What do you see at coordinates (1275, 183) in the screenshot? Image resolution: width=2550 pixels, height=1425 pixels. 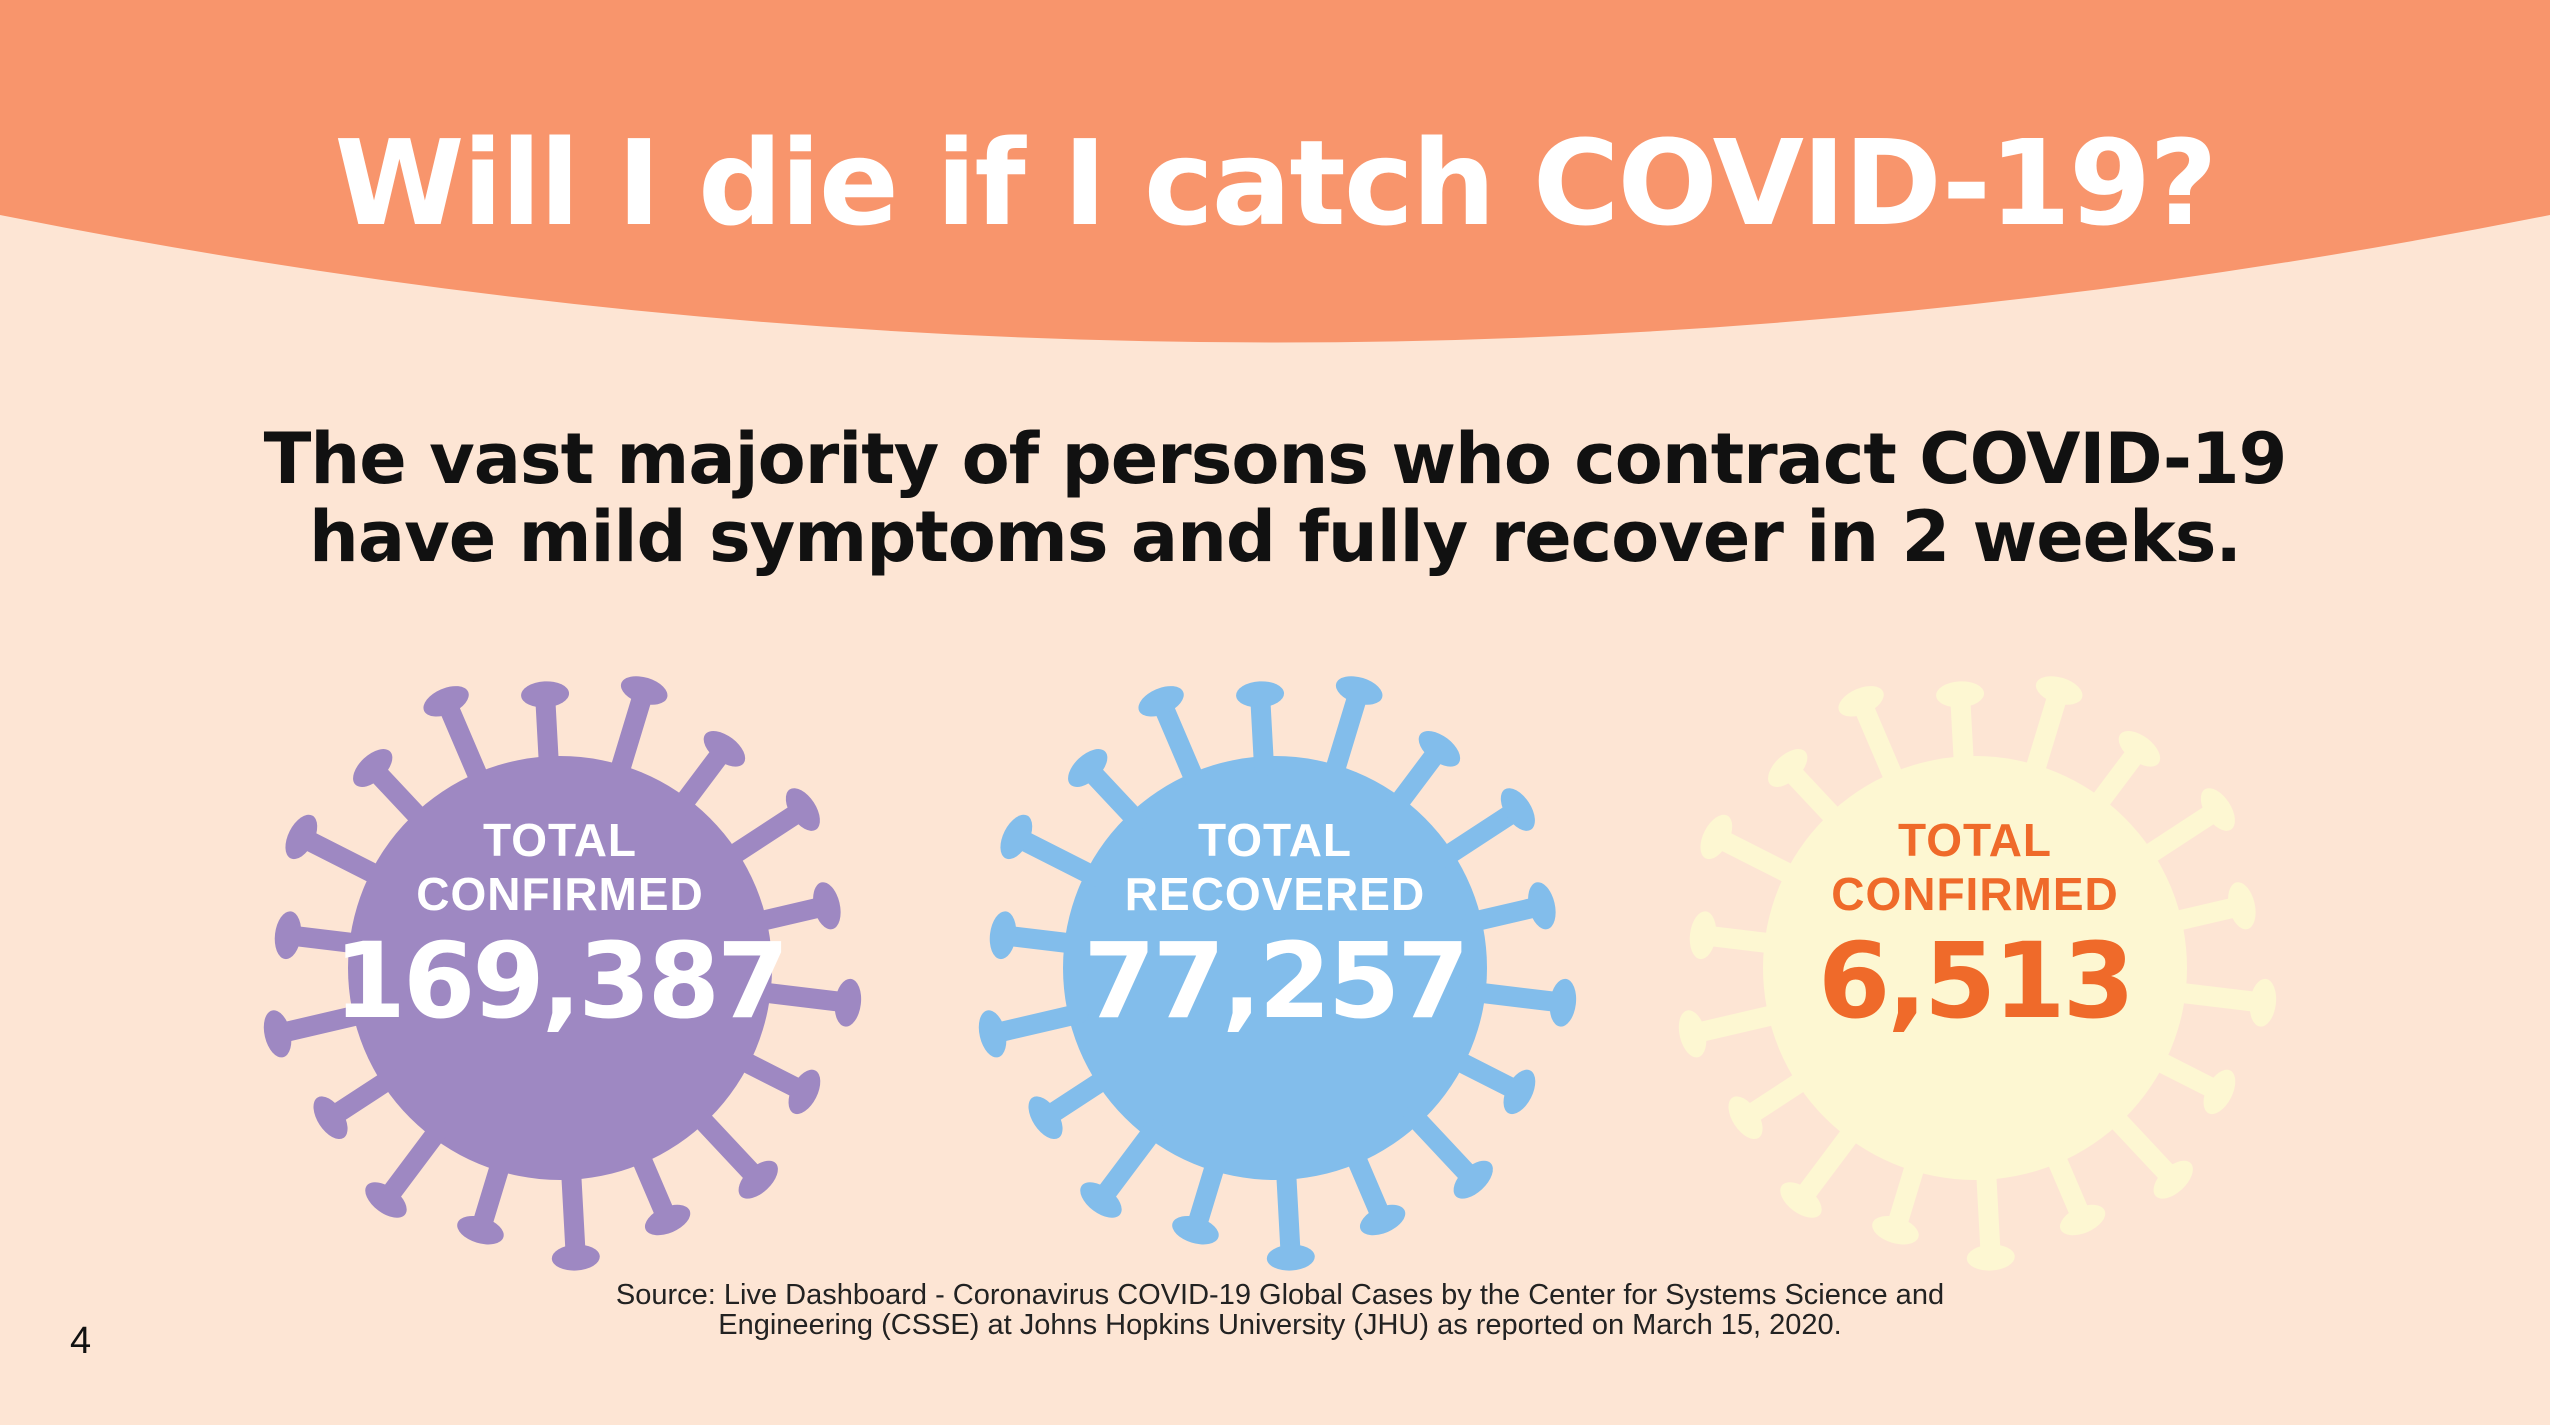 I see `page-title: Will I die if I catch COVID-19?` at bounding box center [1275, 183].